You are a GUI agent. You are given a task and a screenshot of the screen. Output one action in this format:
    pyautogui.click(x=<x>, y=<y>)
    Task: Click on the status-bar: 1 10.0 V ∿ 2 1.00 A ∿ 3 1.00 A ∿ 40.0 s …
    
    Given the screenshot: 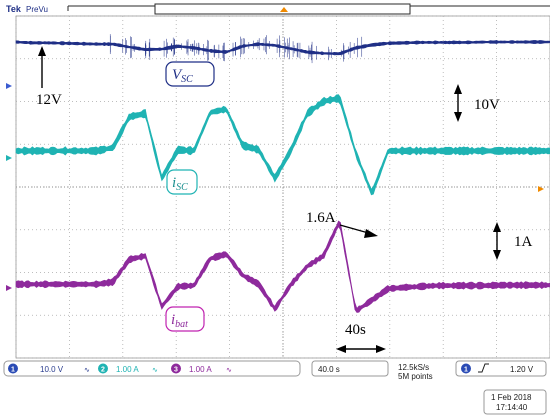 What is the action you would take?
    pyautogui.click(x=275, y=387)
    